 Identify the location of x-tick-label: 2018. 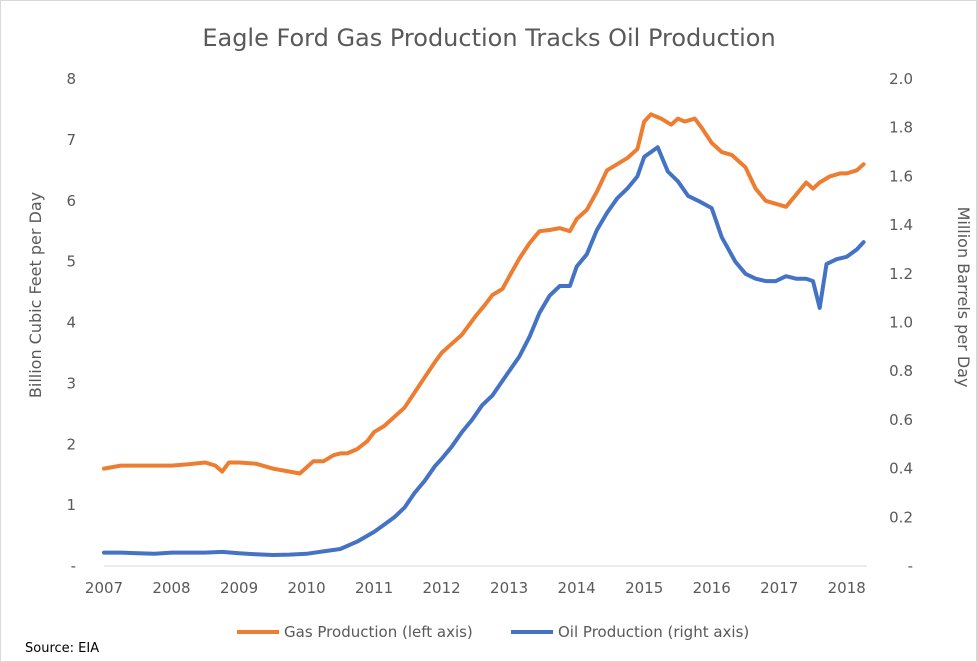
(847, 588).